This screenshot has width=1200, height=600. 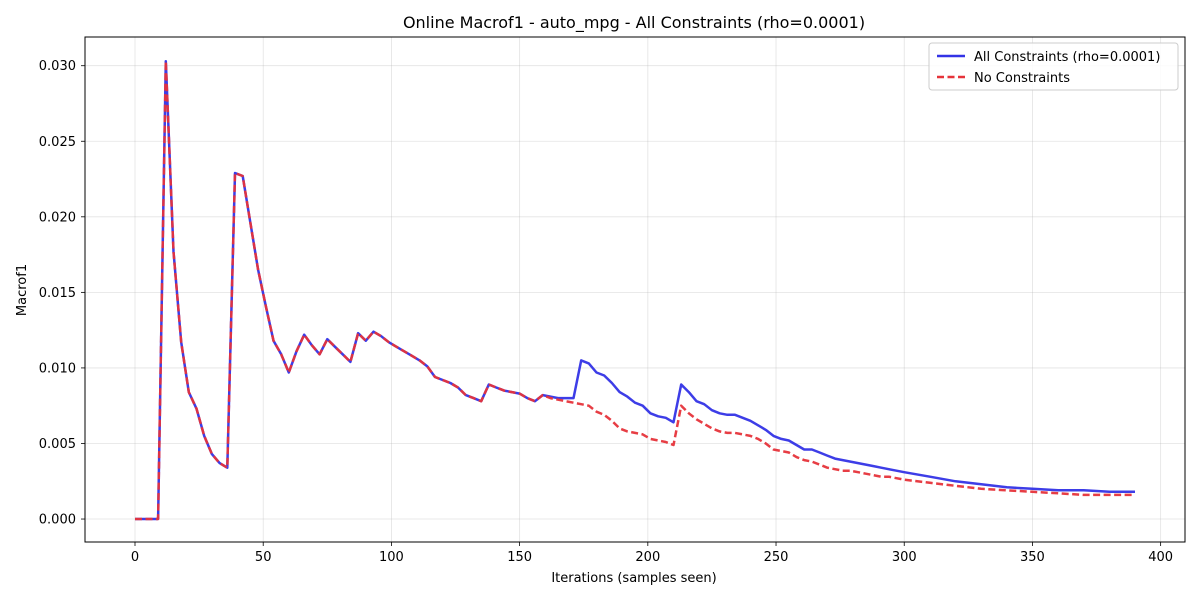 I want to click on y-tick-label: 0.010, so click(x=57, y=368).